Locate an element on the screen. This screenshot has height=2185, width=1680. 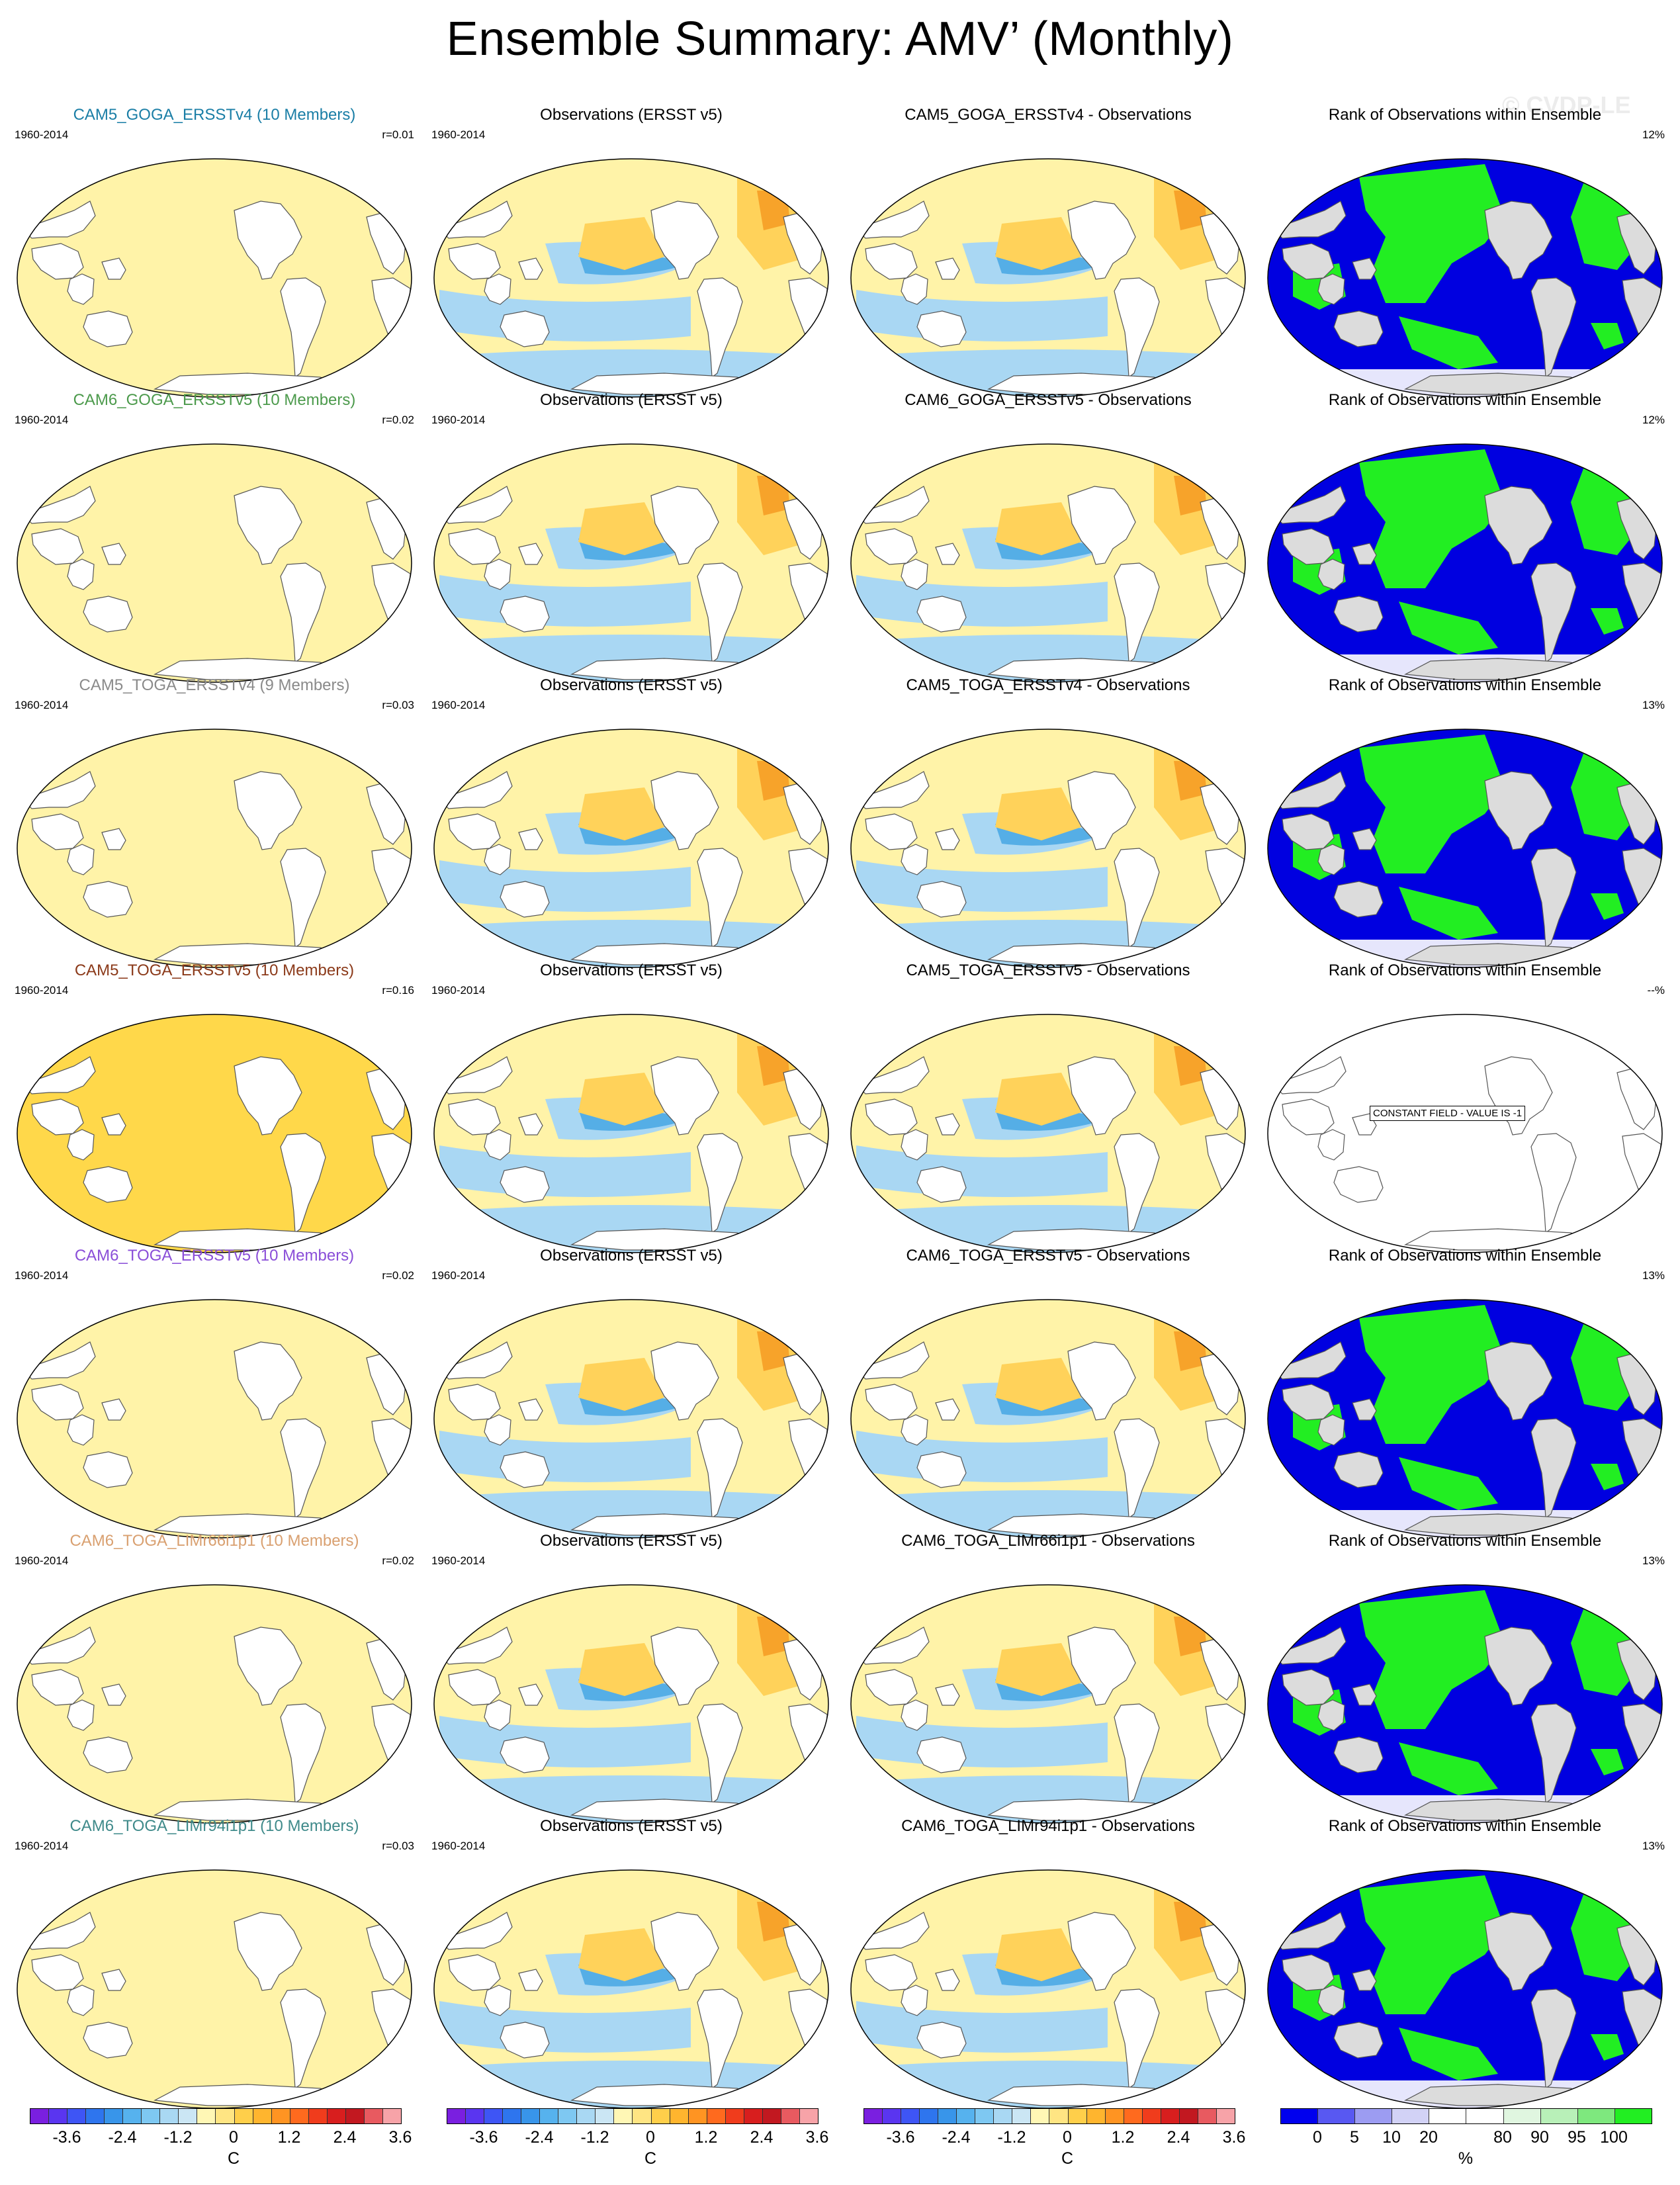
colorbar-label: 0 is located at coordinates (233, 2137).